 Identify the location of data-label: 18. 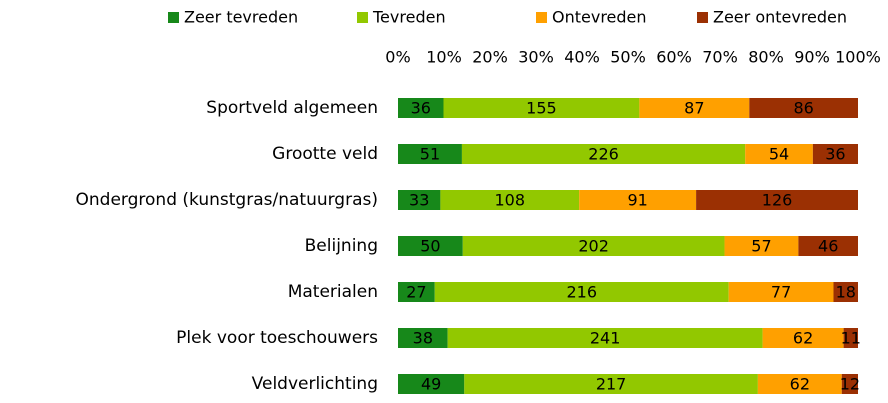
(846, 292).